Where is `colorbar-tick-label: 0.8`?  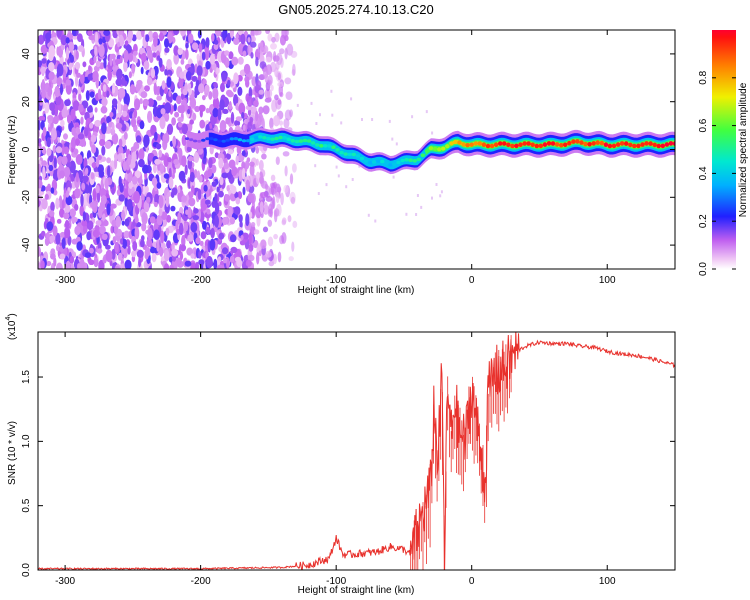 colorbar-tick-label: 0.8 is located at coordinates (703, 77).